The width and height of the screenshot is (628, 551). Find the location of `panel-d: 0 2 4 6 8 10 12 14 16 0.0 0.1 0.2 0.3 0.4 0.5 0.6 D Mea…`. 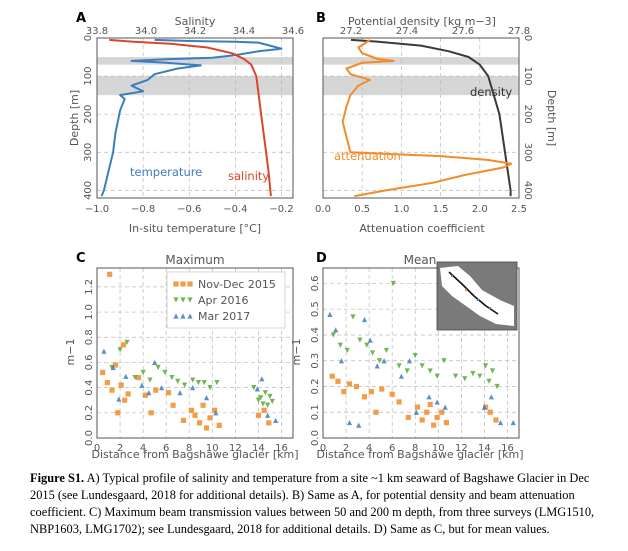

panel-d: 0 2 4 6 8 10 12 14 16 0.0 0.1 0.2 0.3 0.4 0.5 0.6 D Mea… is located at coordinates (407, 356).